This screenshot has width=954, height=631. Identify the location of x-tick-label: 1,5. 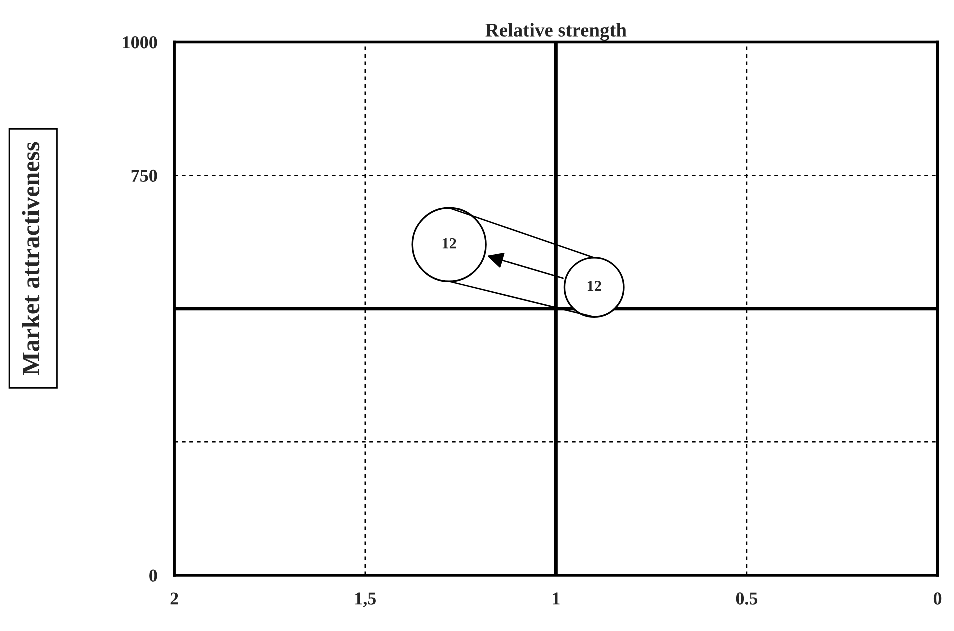
(366, 600).